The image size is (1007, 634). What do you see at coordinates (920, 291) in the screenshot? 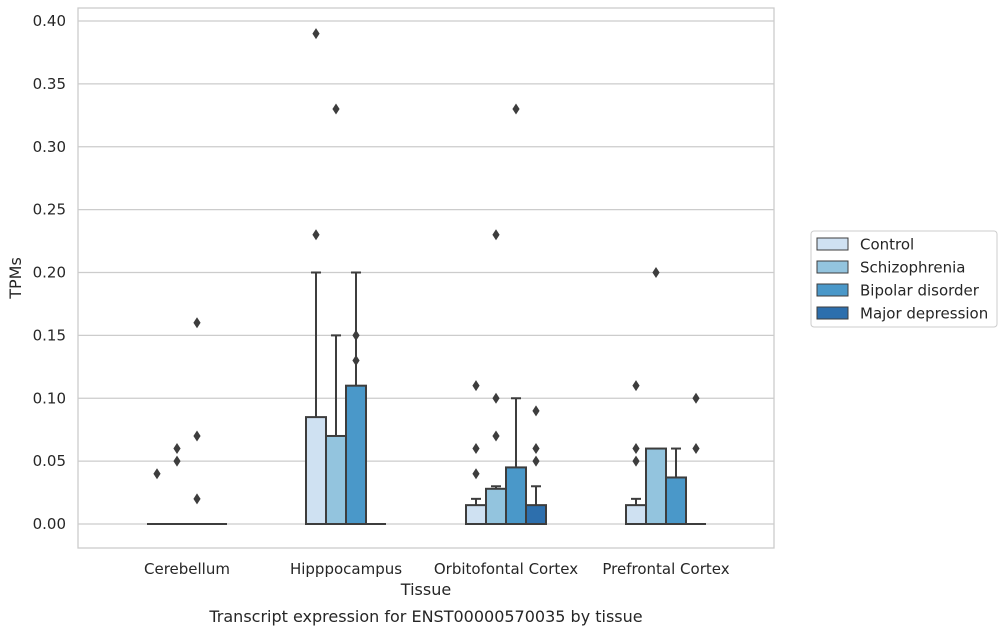
I see `legend-label: Bipolar disorder` at bounding box center [920, 291].